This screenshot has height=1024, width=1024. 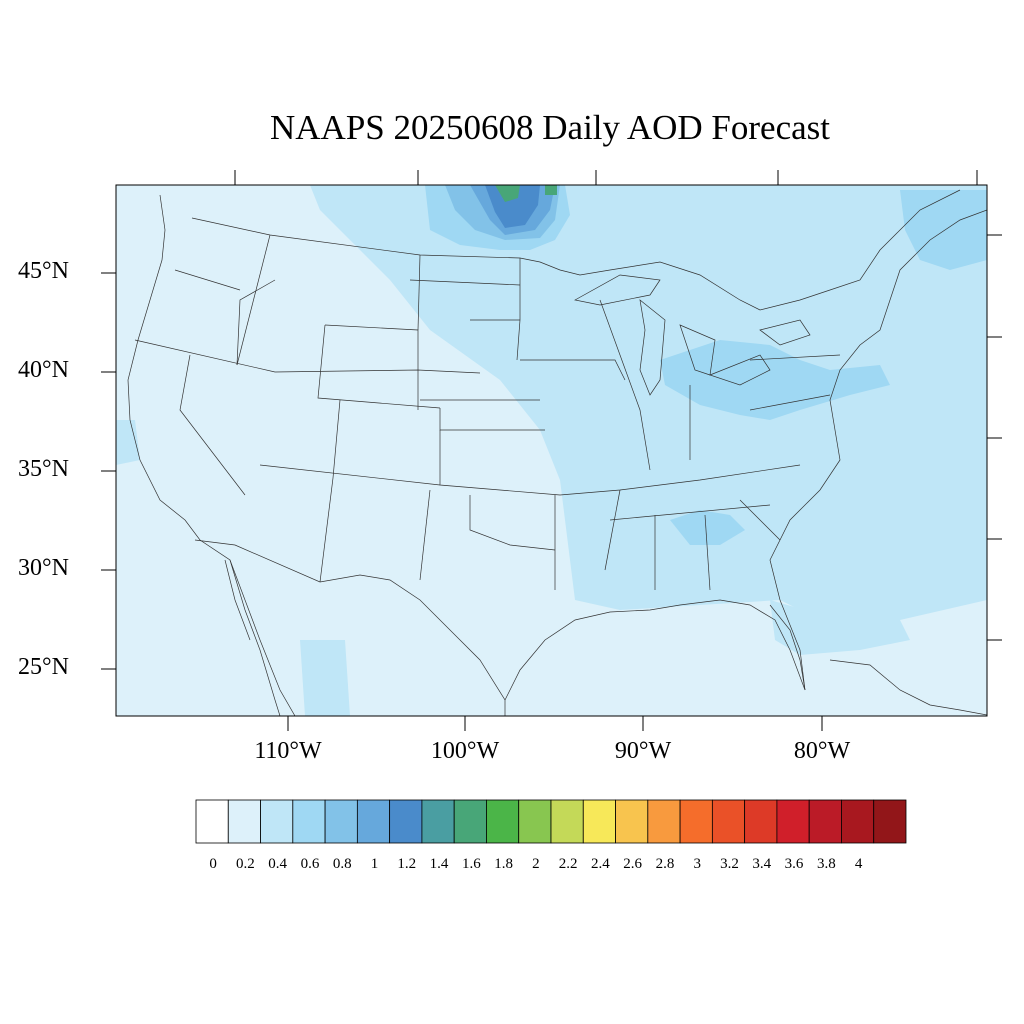 What do you see at coordinates (43, 469) in the screenshot?
I see `lat-label-35: 35°N` at bounding box center [43, 469].